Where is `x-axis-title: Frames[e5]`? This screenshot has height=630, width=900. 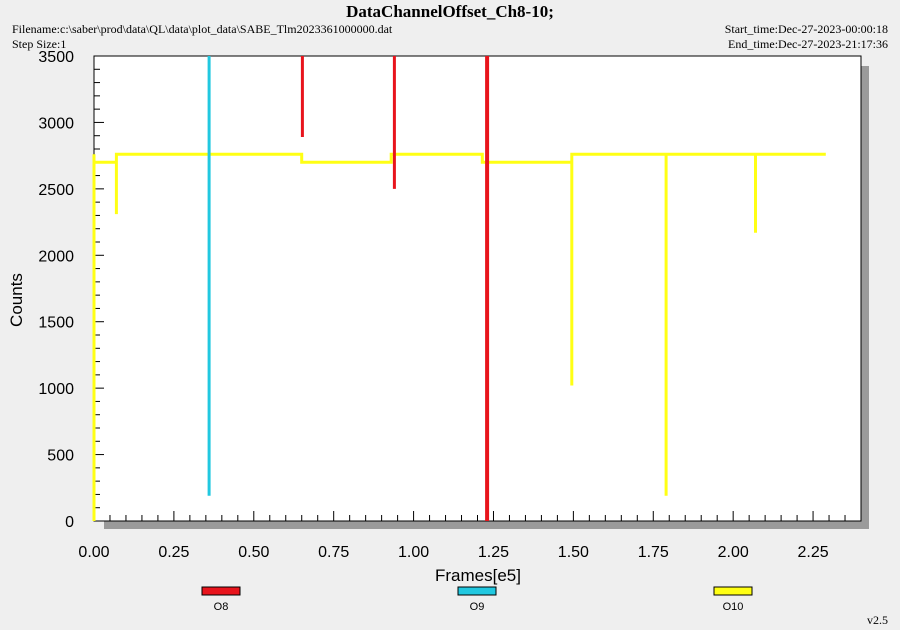 x-axis-title: Frames[e5] is located at coordinates (478, 575).